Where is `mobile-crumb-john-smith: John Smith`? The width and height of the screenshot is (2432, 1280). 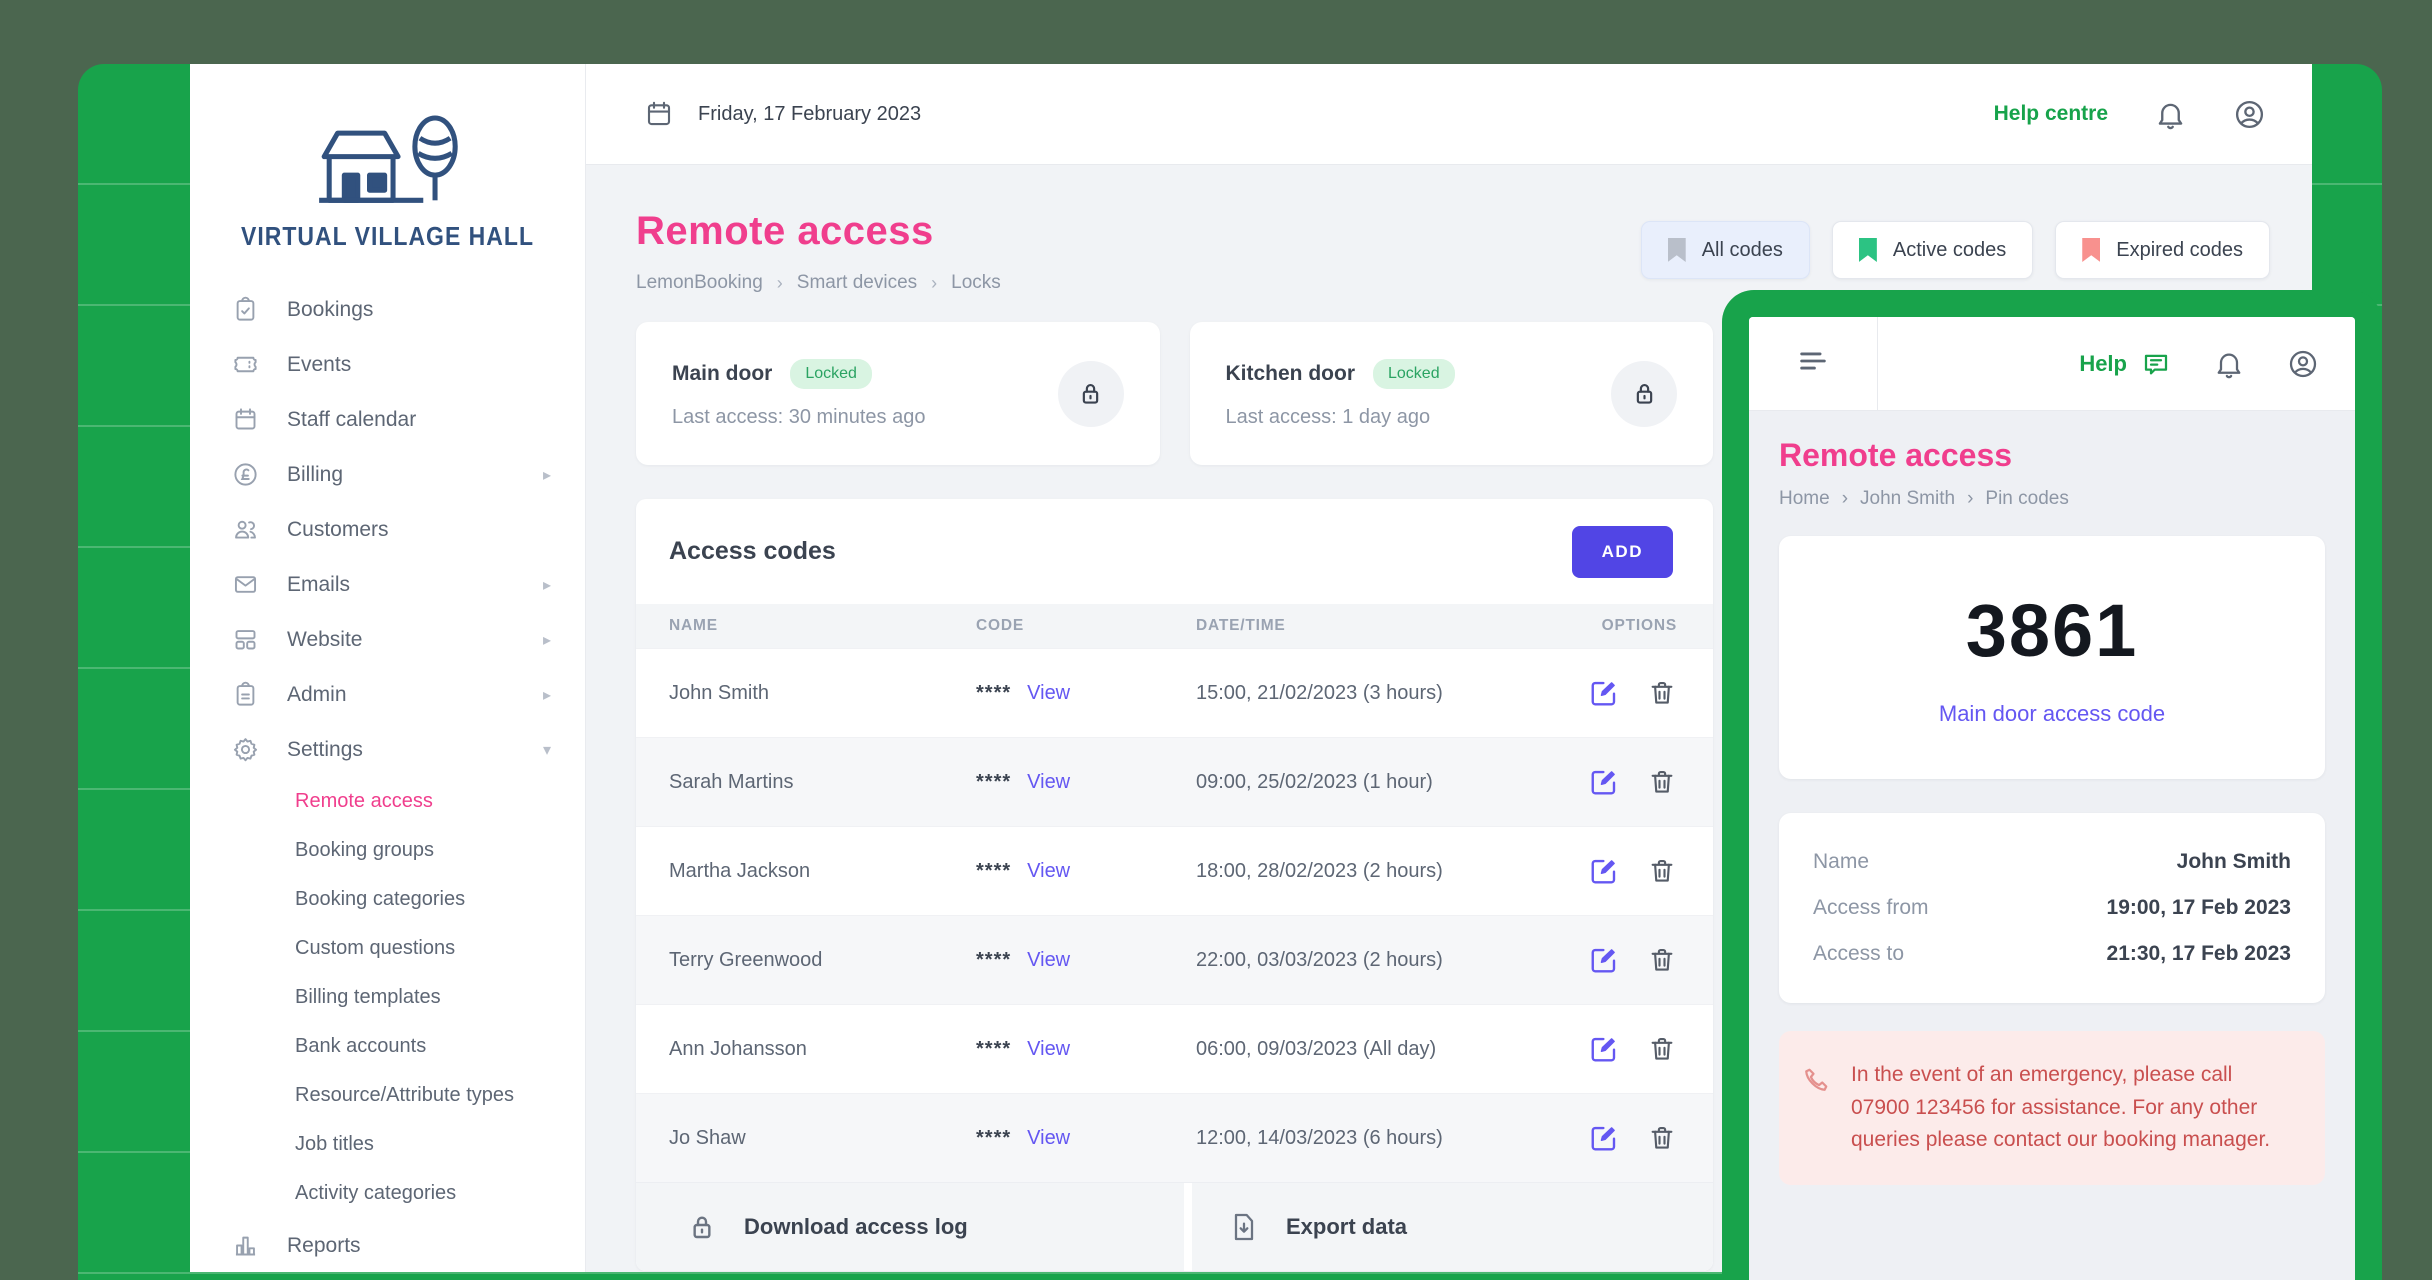 mobile-crumb-john-smith: John Smith is located at coordinates (1908, 498).